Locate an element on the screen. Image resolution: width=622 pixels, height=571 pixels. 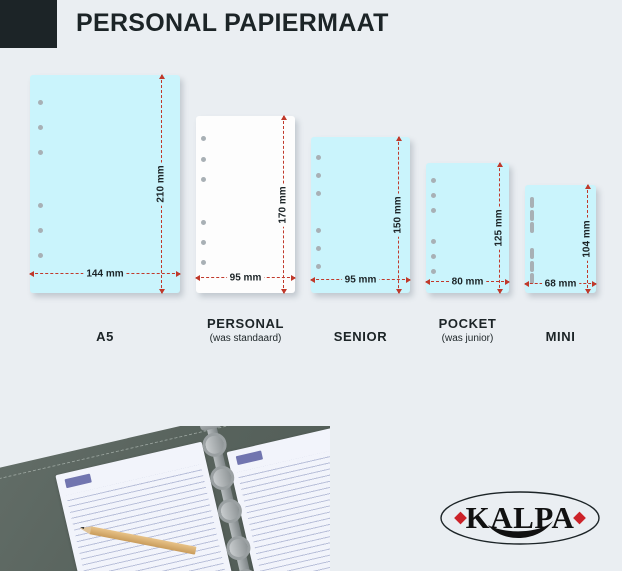
paper-name-label: A5 is located at coordinates (105, 336).